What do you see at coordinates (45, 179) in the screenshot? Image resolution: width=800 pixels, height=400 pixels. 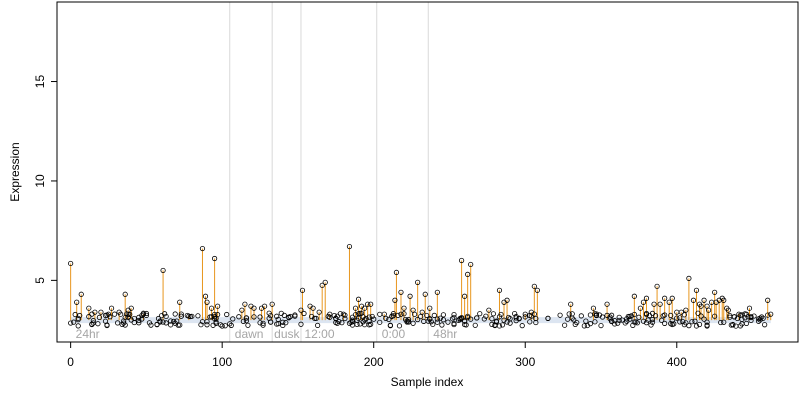 I see `y-axis: 5 10 15` at bounding box center [45, 179].